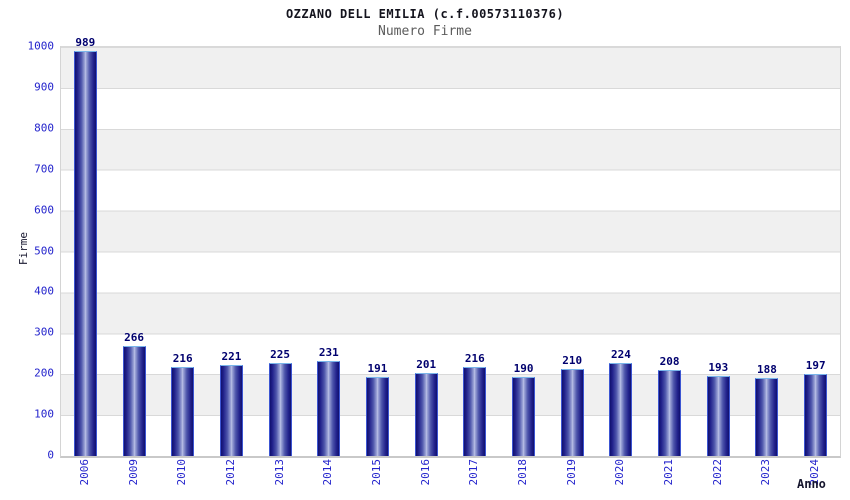  What do you see at coordinates (767, 370) in the screenshot?
I see `bar-value-label: 188` at bounding box center [767, 370].